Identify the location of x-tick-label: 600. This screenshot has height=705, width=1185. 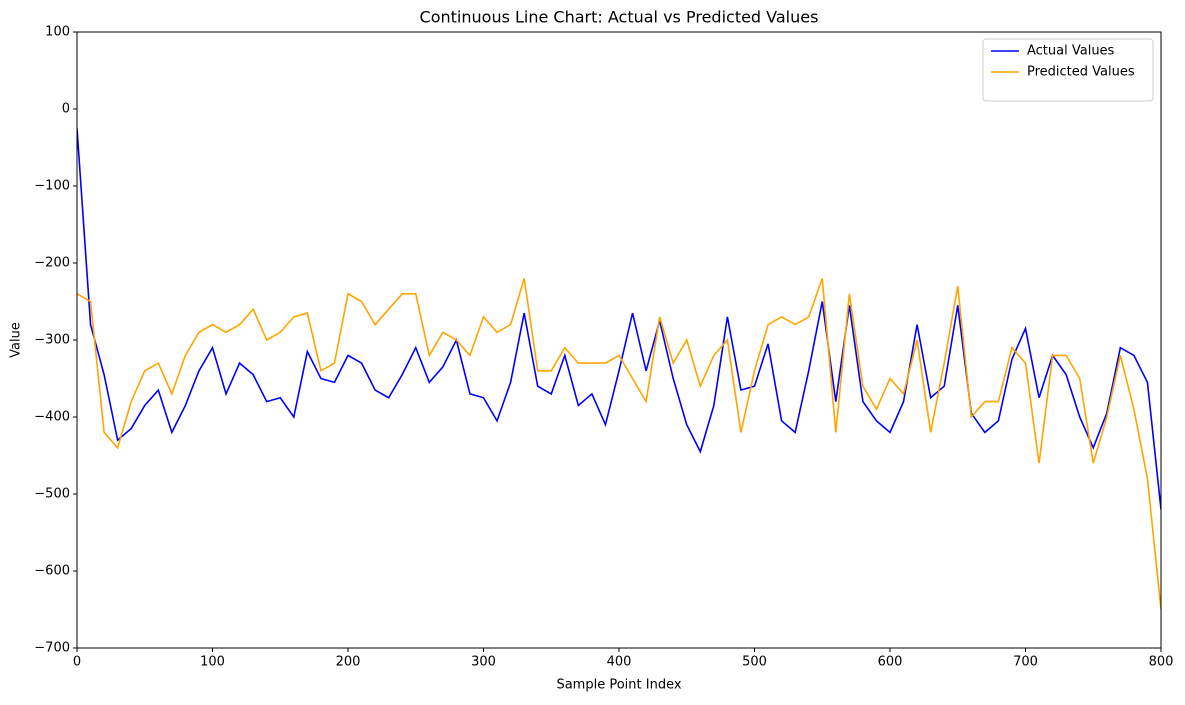
(890, 662).